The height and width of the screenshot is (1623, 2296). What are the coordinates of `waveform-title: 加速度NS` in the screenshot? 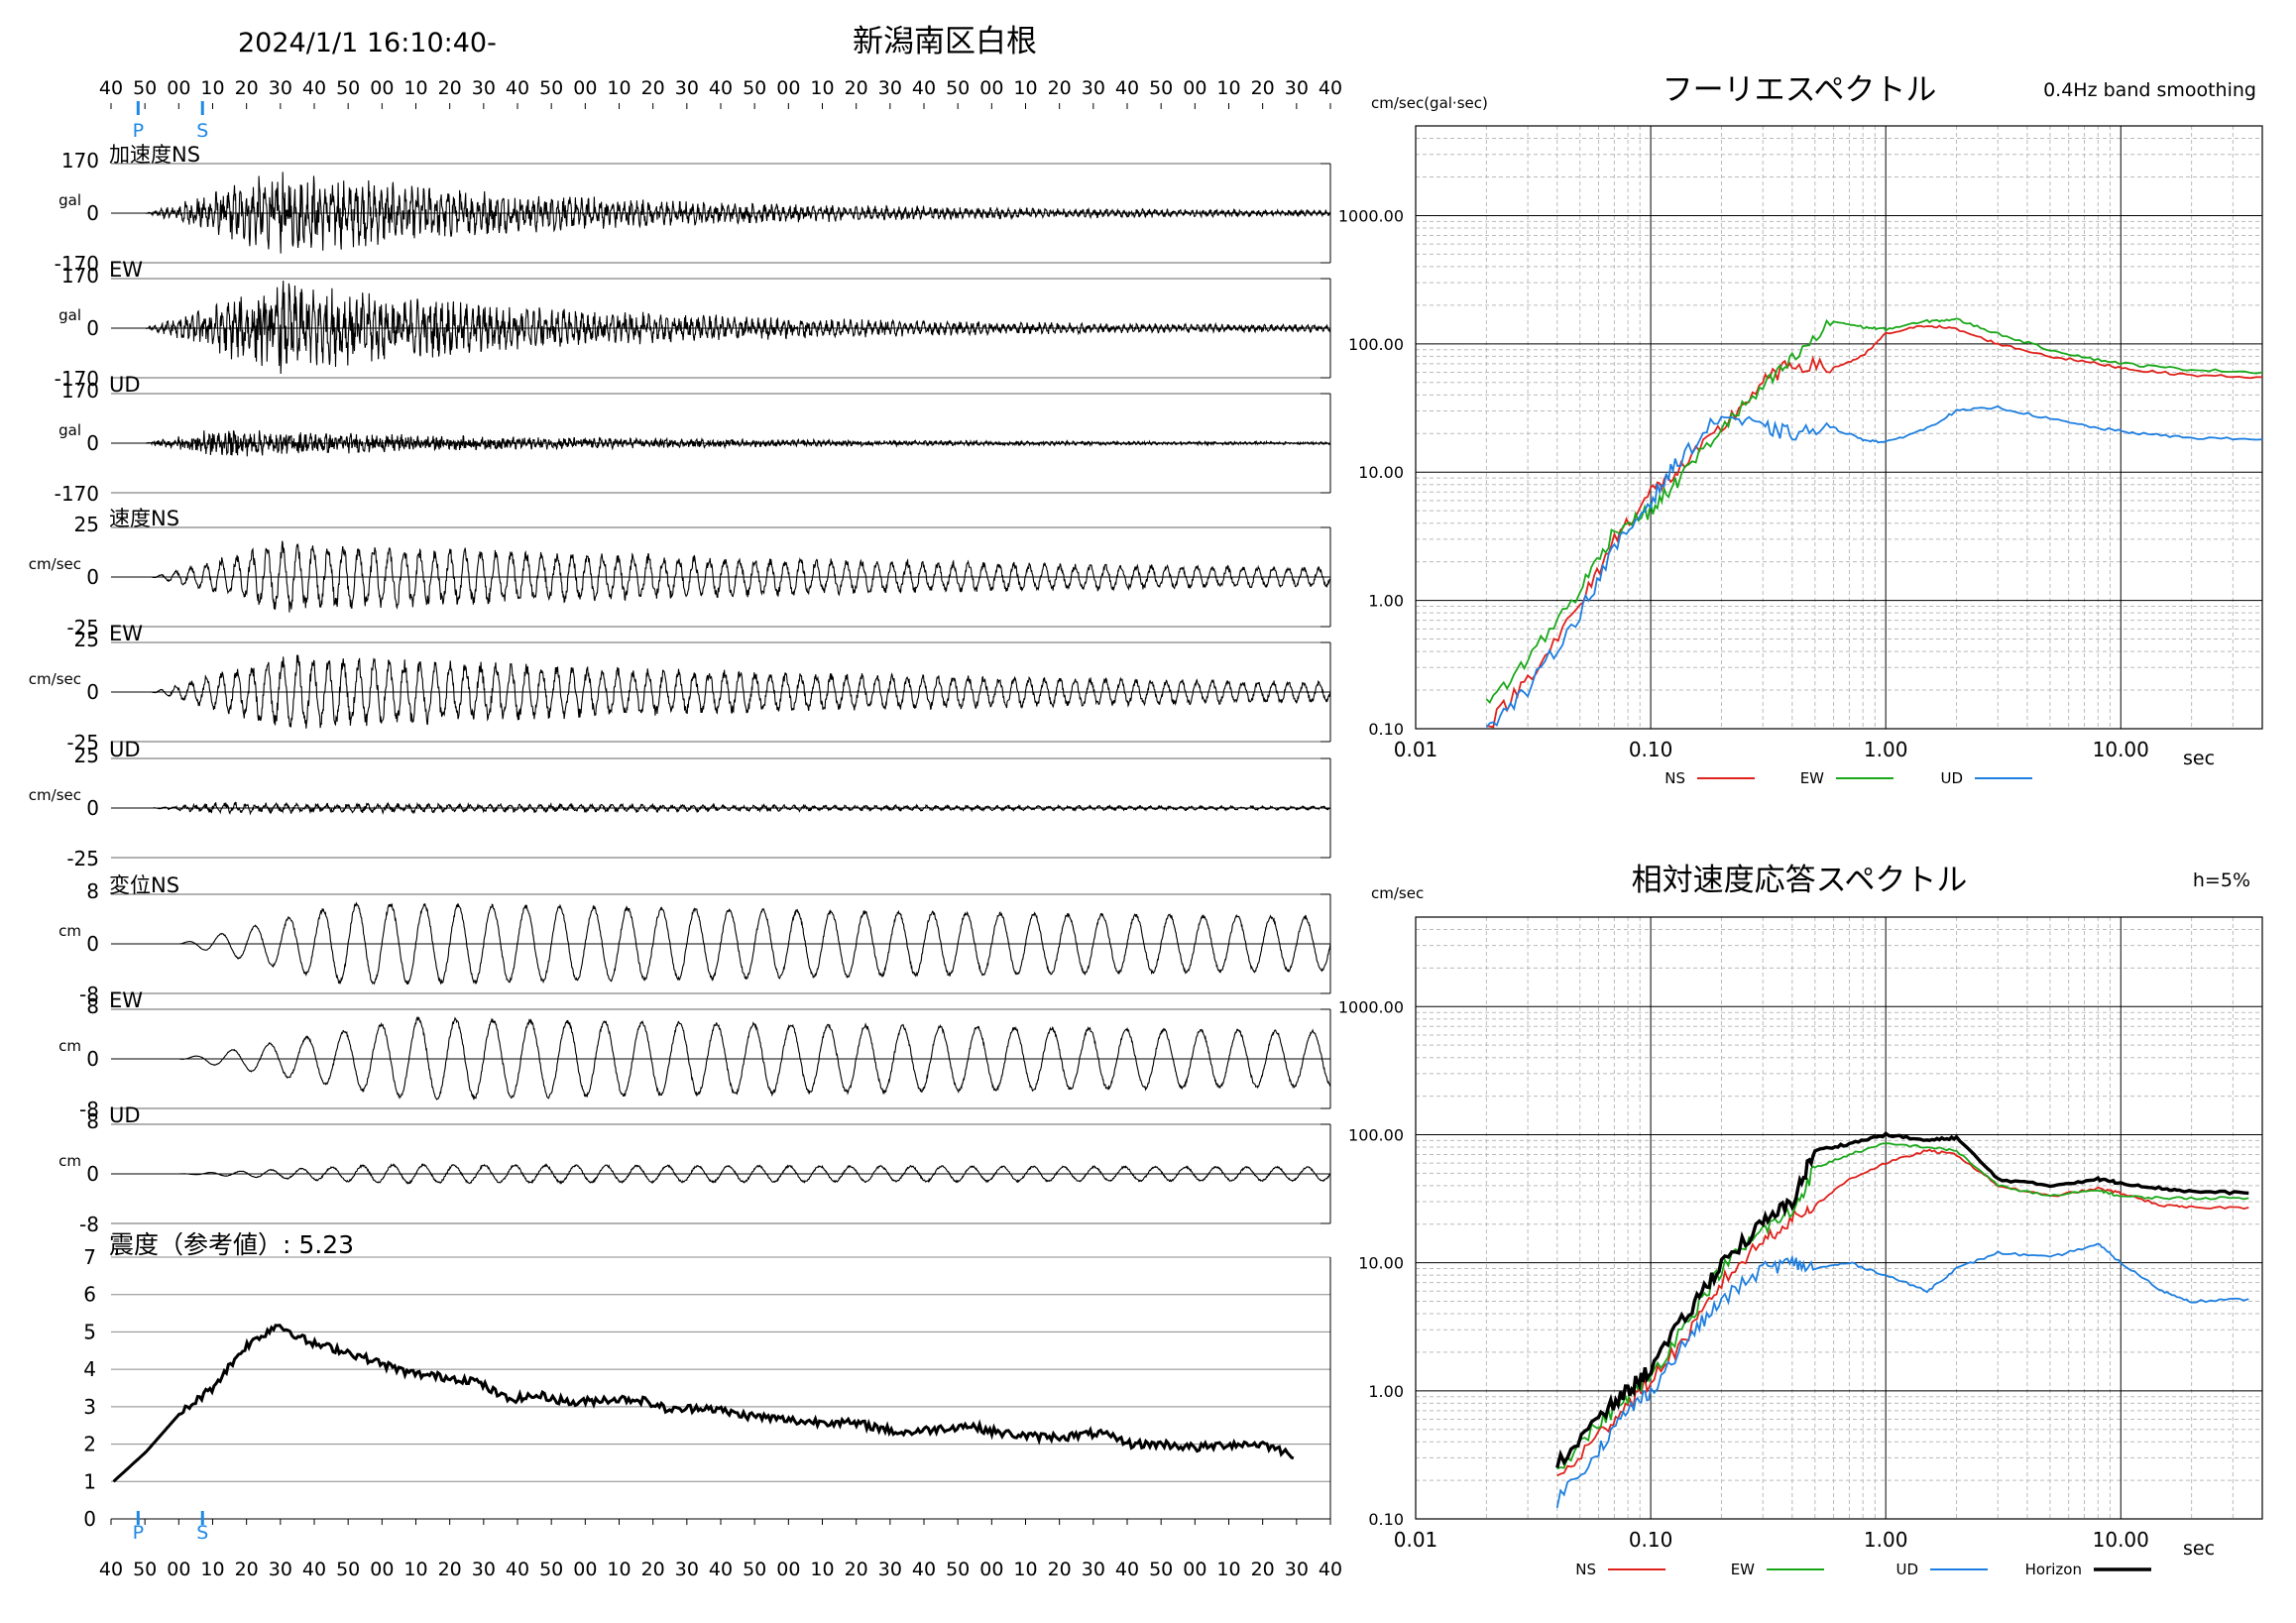 It's located at (155, 155).